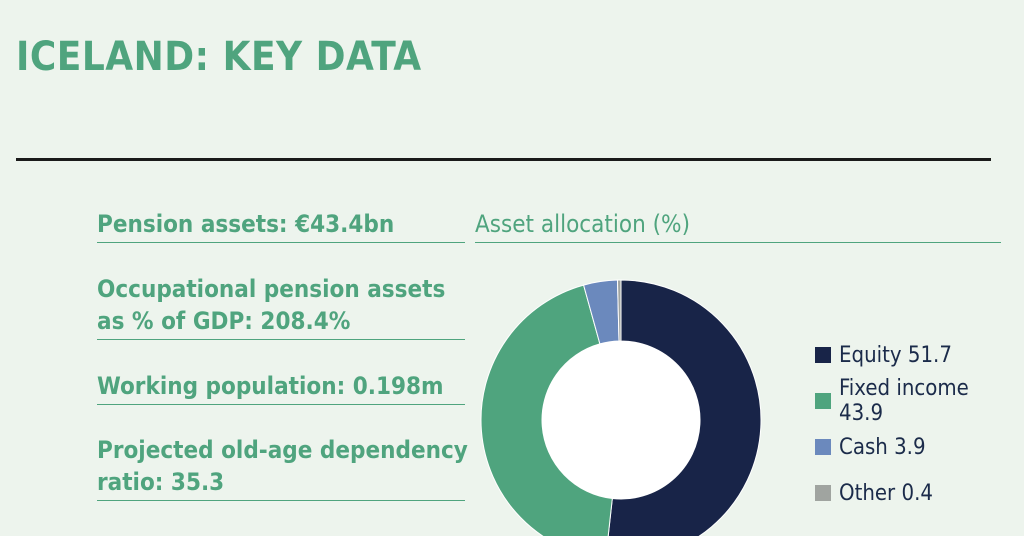 This screenshot has height=536, width=1024. Describe the element at coordinates (270, 386) in the screenshot. I see `stat-line: Working population: 0.198m` at that location.